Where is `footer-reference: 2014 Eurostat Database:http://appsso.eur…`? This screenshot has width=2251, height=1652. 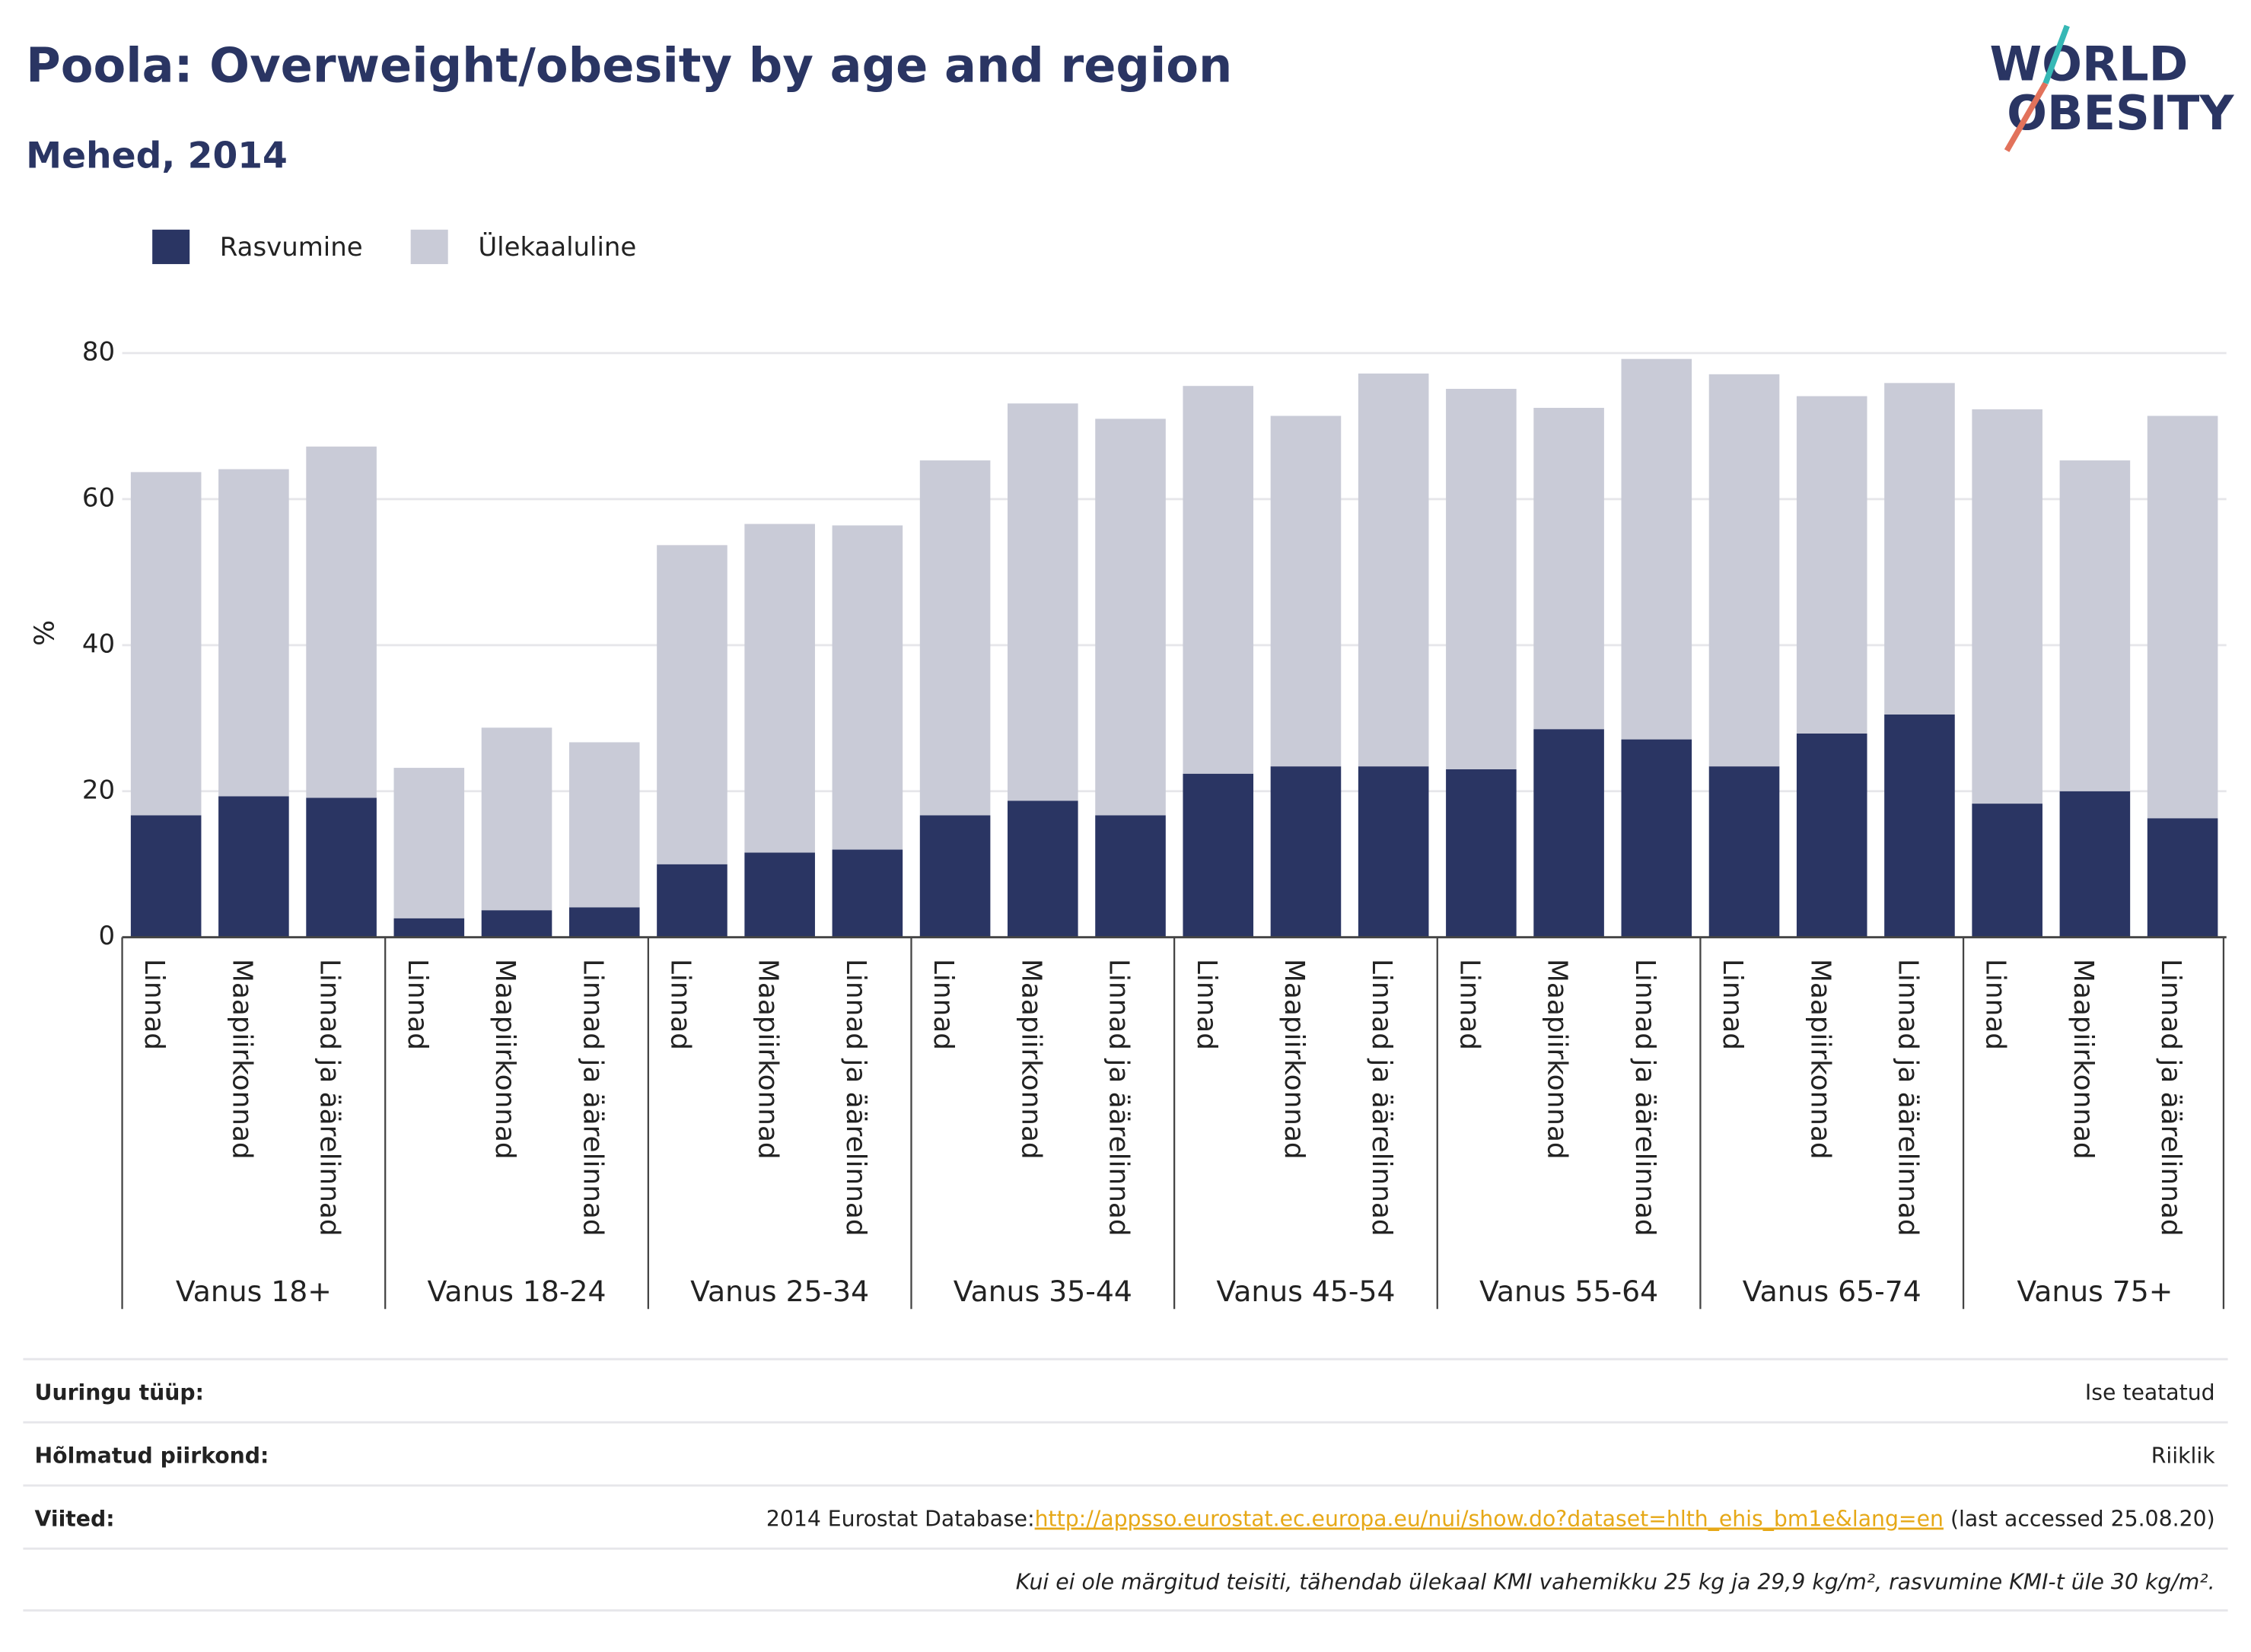 footer-reference: 2014 Eurostat Database:http://appsso.eur… is located at coordinates (1490, 1518).